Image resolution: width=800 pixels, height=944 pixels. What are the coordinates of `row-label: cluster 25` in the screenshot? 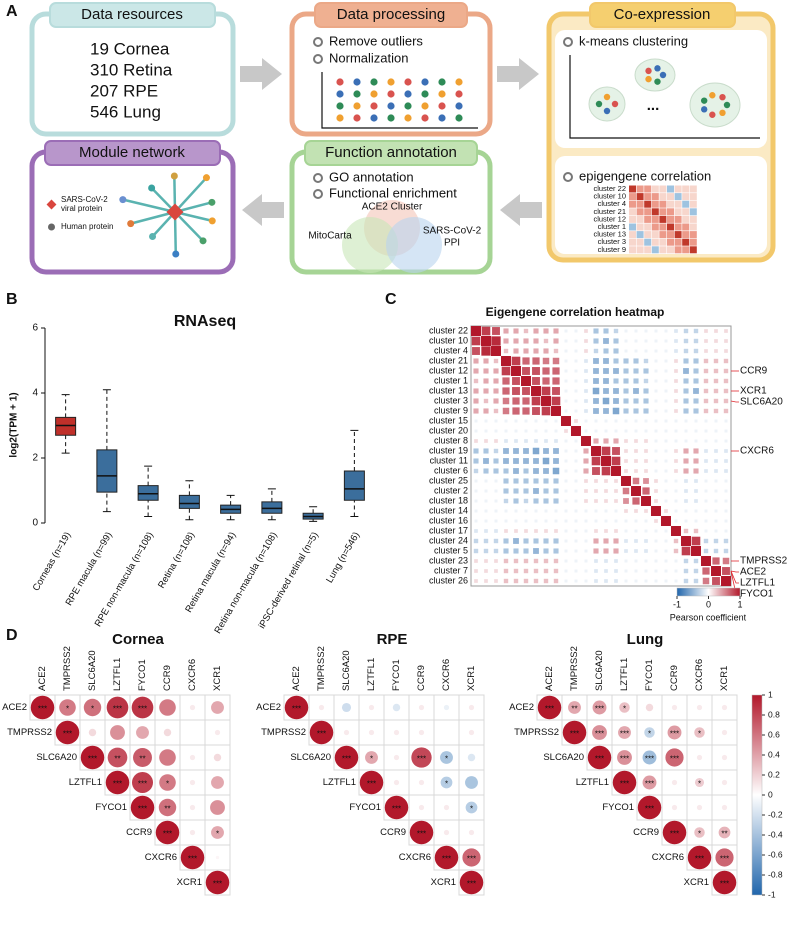 It's located at (448, 480).